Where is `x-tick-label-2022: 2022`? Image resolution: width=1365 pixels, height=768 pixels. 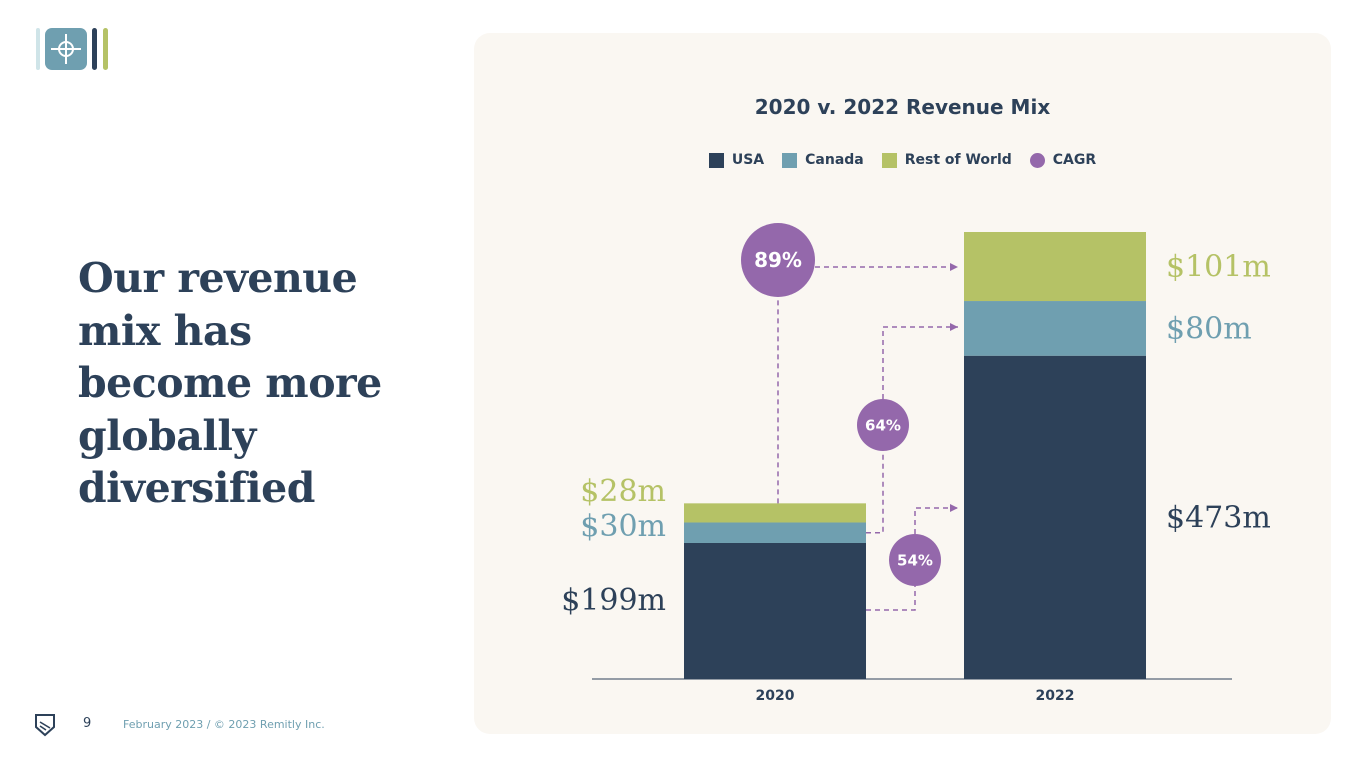 x-tick-label-2022: 2022 is located at coordinates (1055, 696).